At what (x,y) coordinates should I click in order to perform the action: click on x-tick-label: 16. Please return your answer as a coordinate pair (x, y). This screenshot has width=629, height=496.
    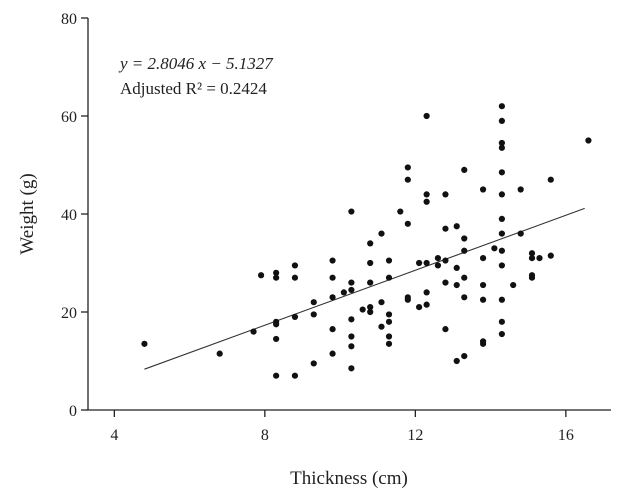
    Looking at the image, I should click on (566, 435).